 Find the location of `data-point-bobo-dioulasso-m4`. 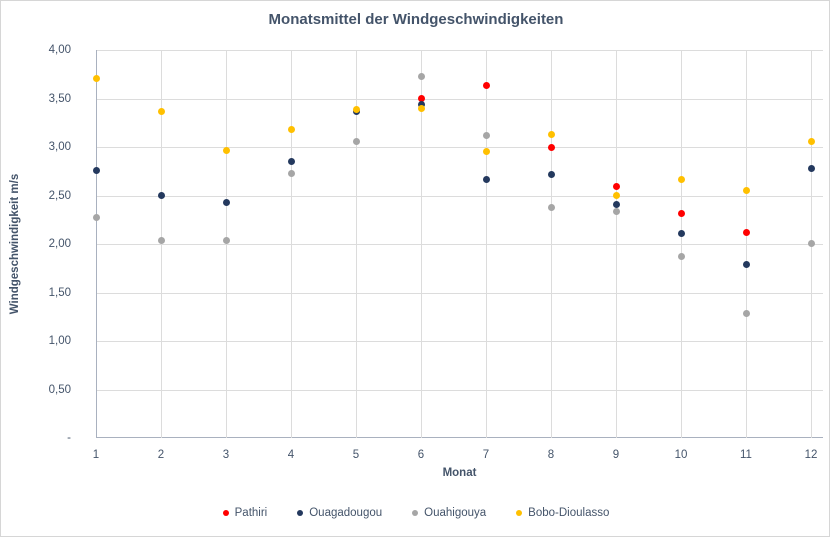

data-point-bobo-dioulasso-m4 is located at coordinates (291, 130).